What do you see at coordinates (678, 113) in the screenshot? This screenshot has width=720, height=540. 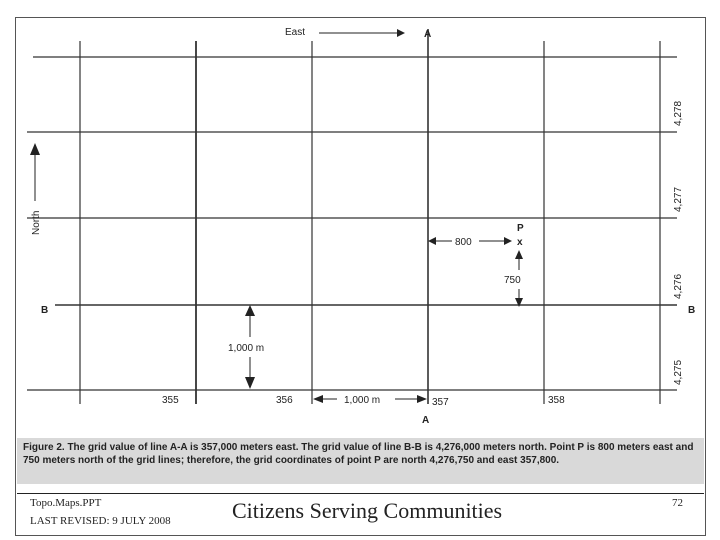 I see `northing-label-4278: 4,278` at bounding box center [678, 113].